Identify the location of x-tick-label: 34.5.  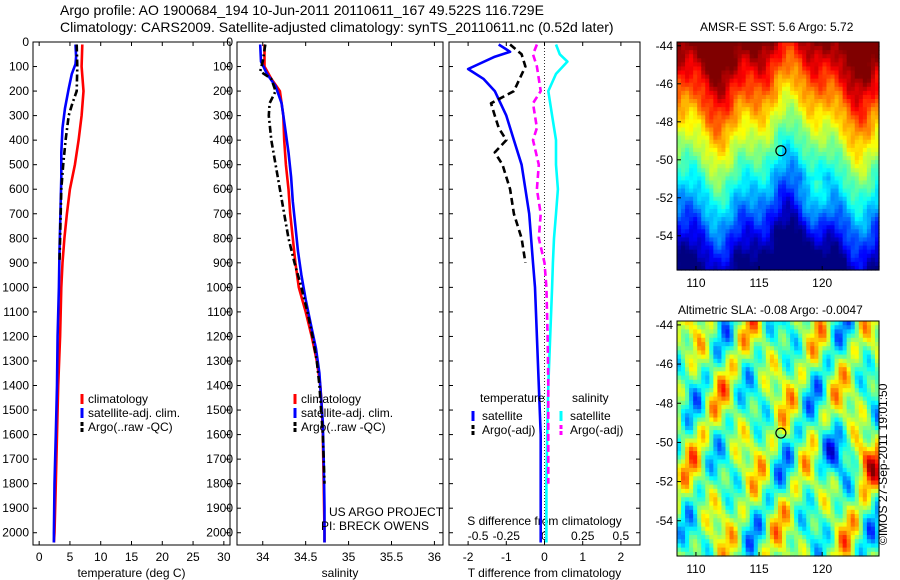
(306, 557).